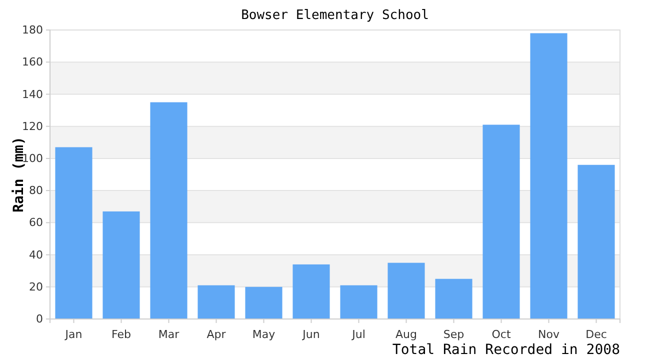 The height and width of the screenshot is (360, 650). I want to click on x-tick-label: Apr, so click(216, 335).